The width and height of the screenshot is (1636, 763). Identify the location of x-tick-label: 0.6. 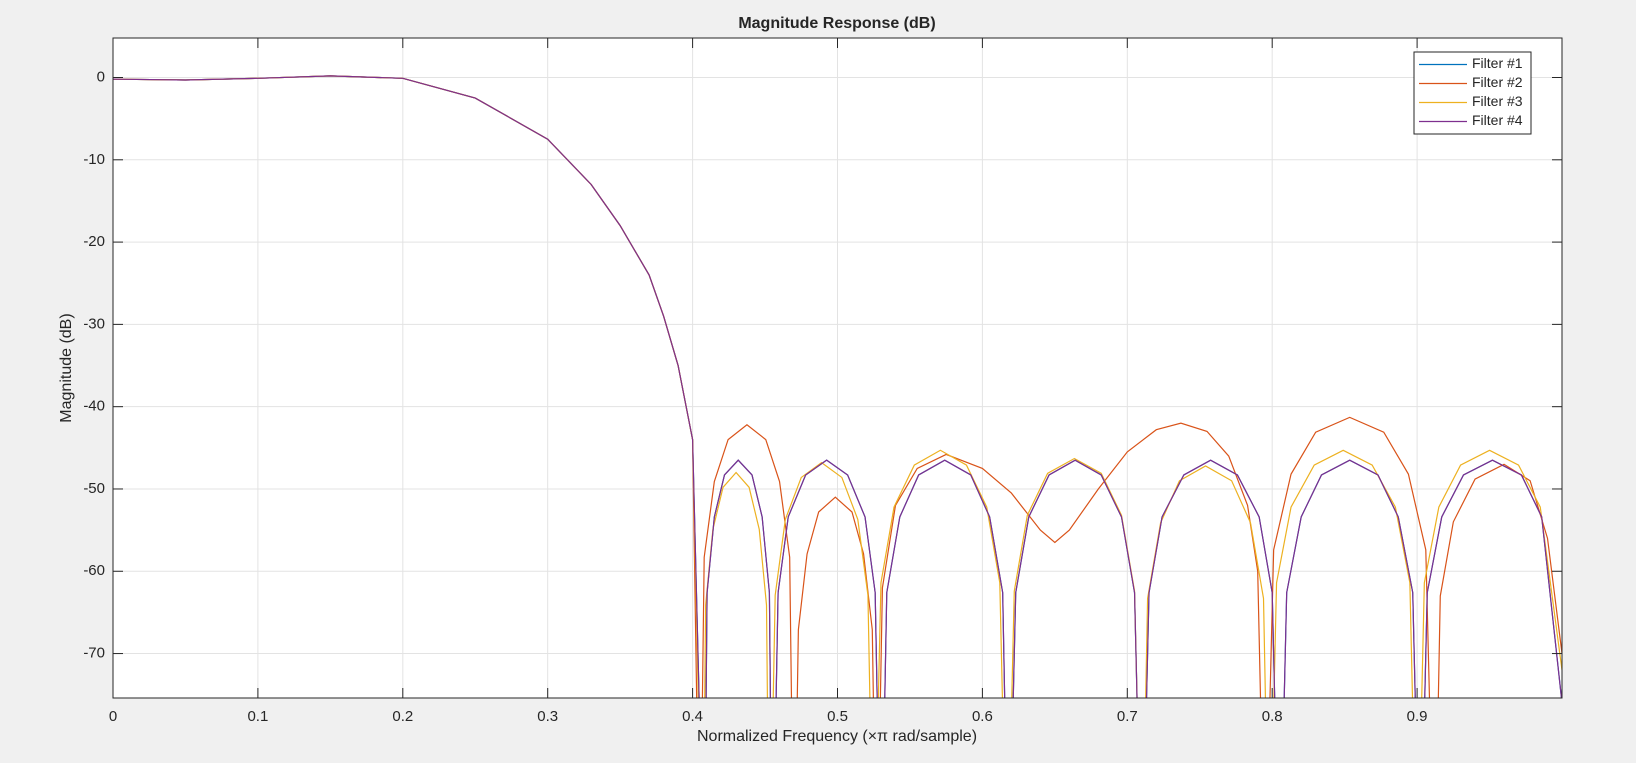
(982, 716).